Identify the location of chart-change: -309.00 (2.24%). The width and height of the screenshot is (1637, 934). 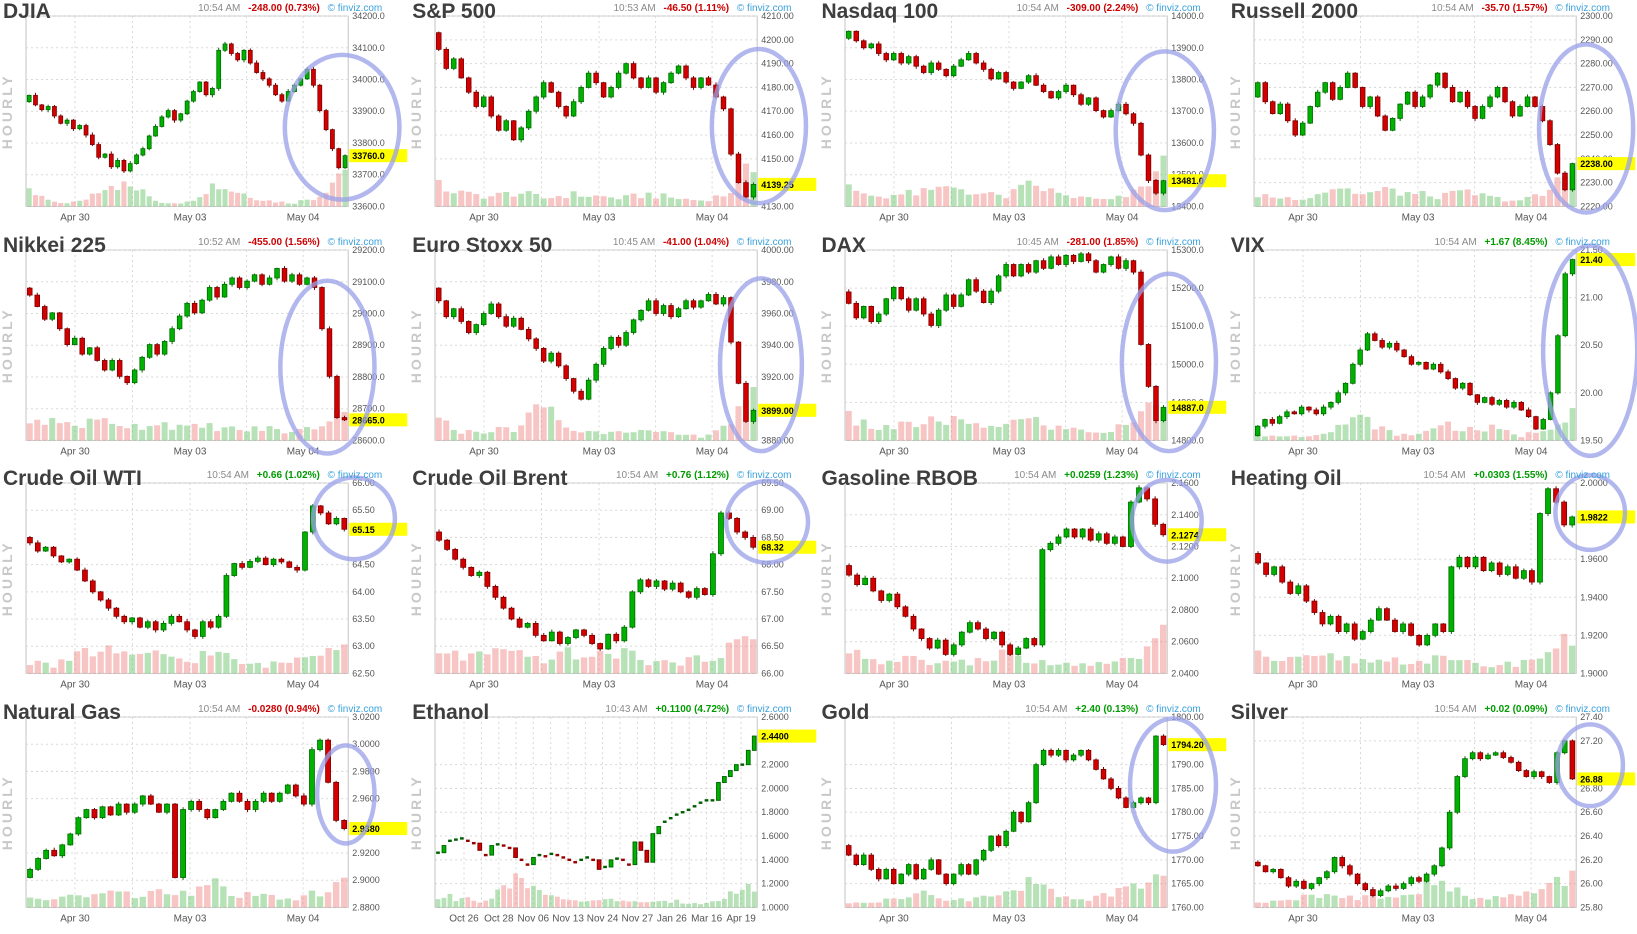
(1102, 8).